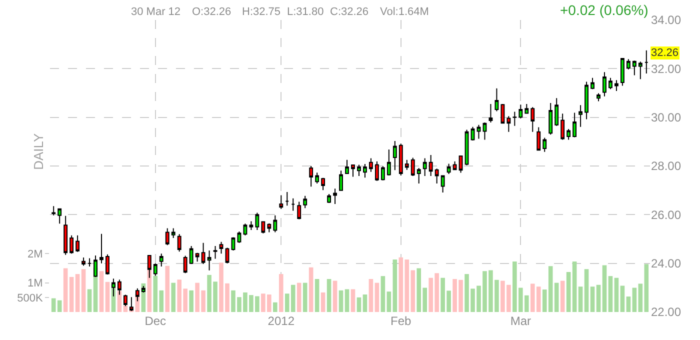 The image size is (700, 340). I want to click on y-tick-label: 32.00, so click(666, 69).